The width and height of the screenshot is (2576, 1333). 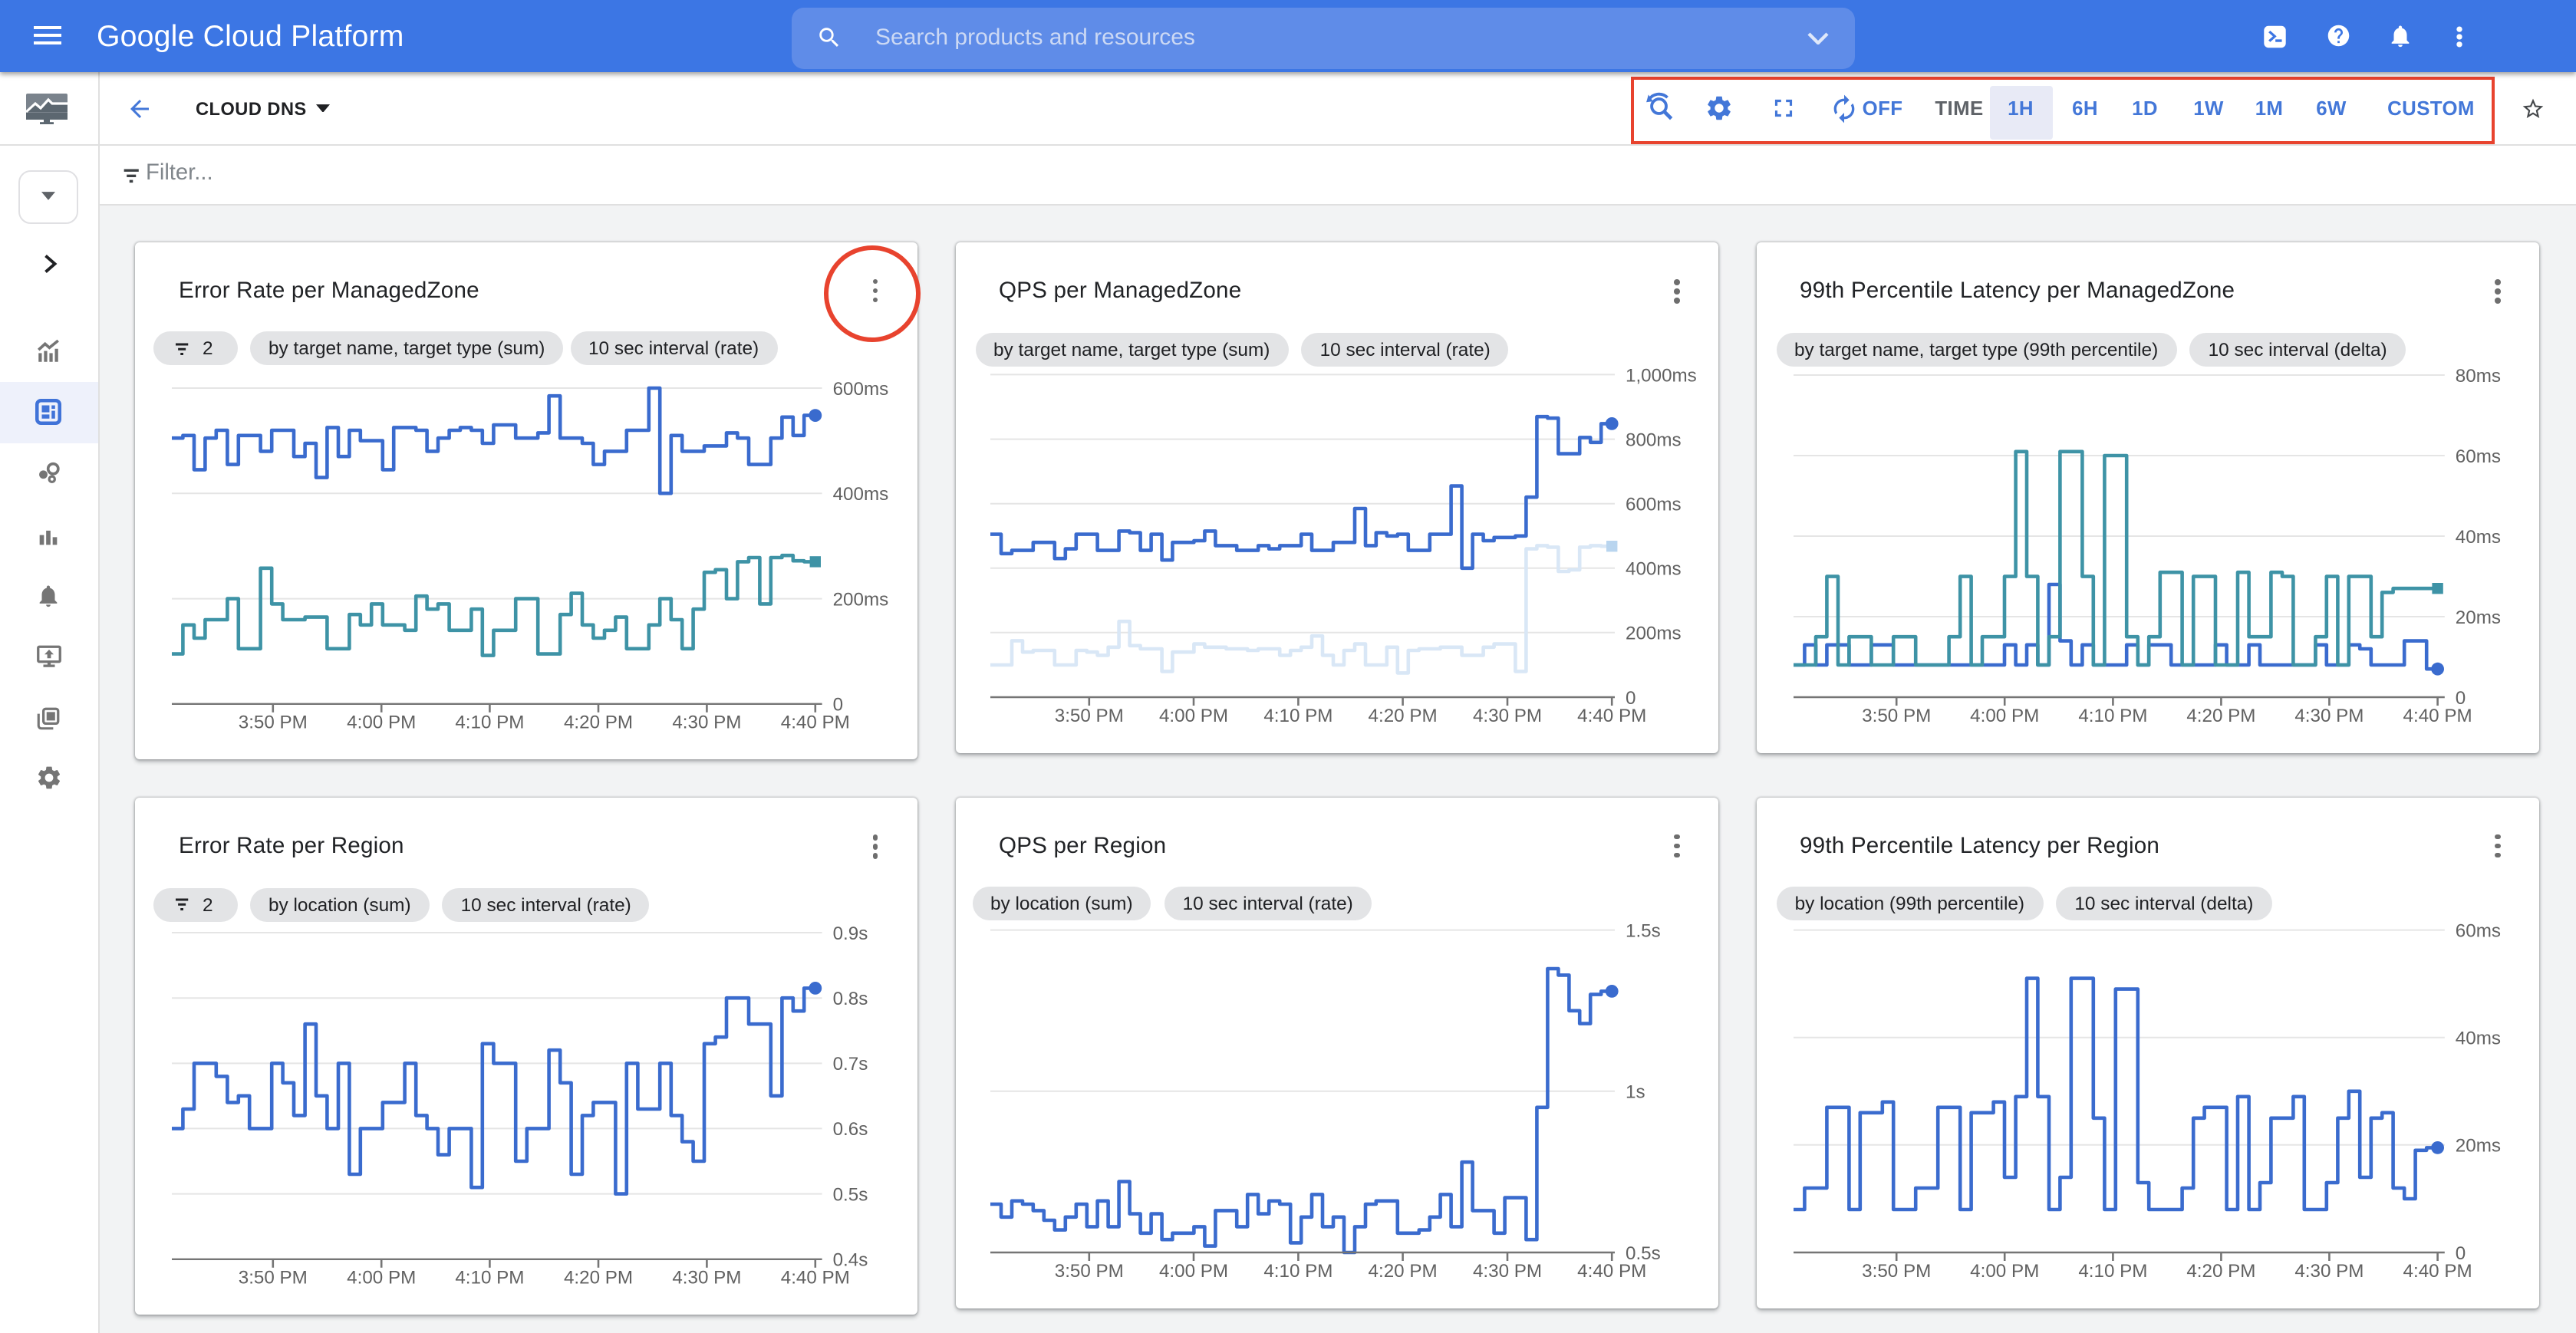 What do you see at coordinates (1642, 930) in the screenshot?
I see `svg-text: 1.5s` at bounding box center [1642, 930].